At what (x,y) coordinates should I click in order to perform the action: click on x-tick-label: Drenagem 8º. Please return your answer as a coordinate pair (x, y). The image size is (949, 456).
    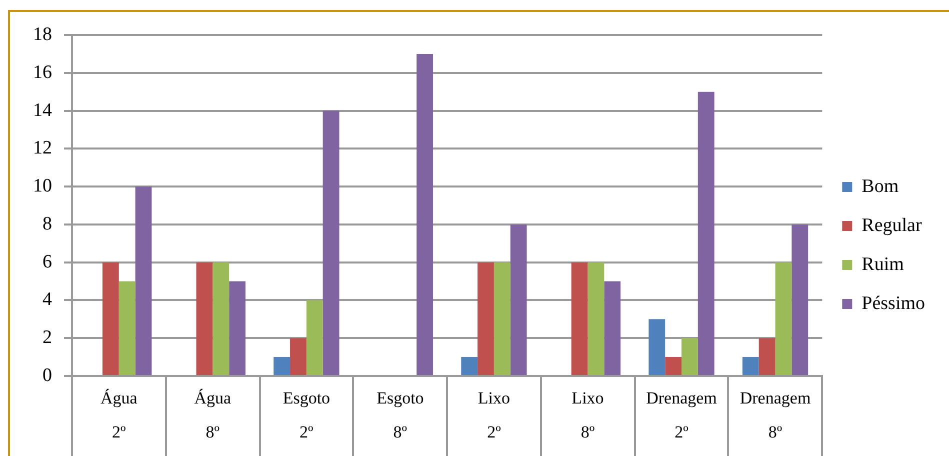
    Looking at the image, I should click on (775, 415).